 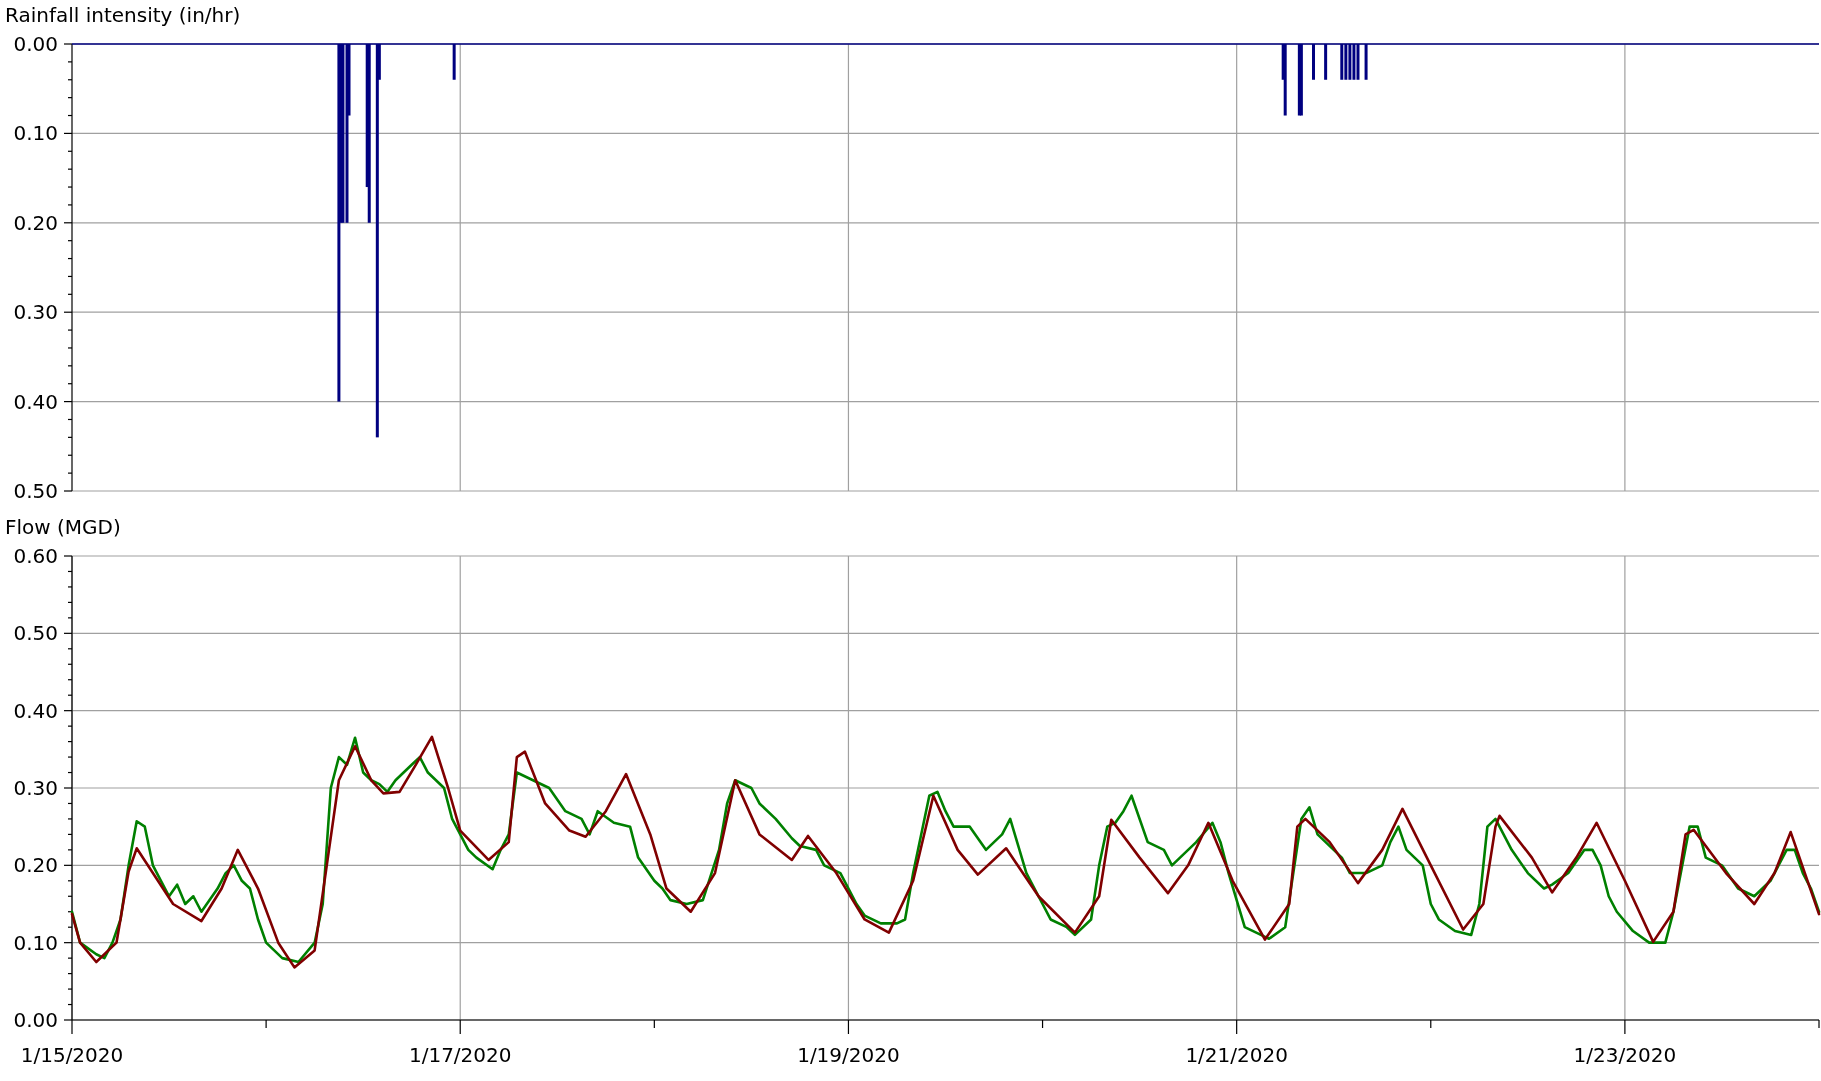 What do you see at coordinates (63, 527) in the screenshot?
I see `y-axis-title: Flow (MGD)` at bounding box center [63, 527].